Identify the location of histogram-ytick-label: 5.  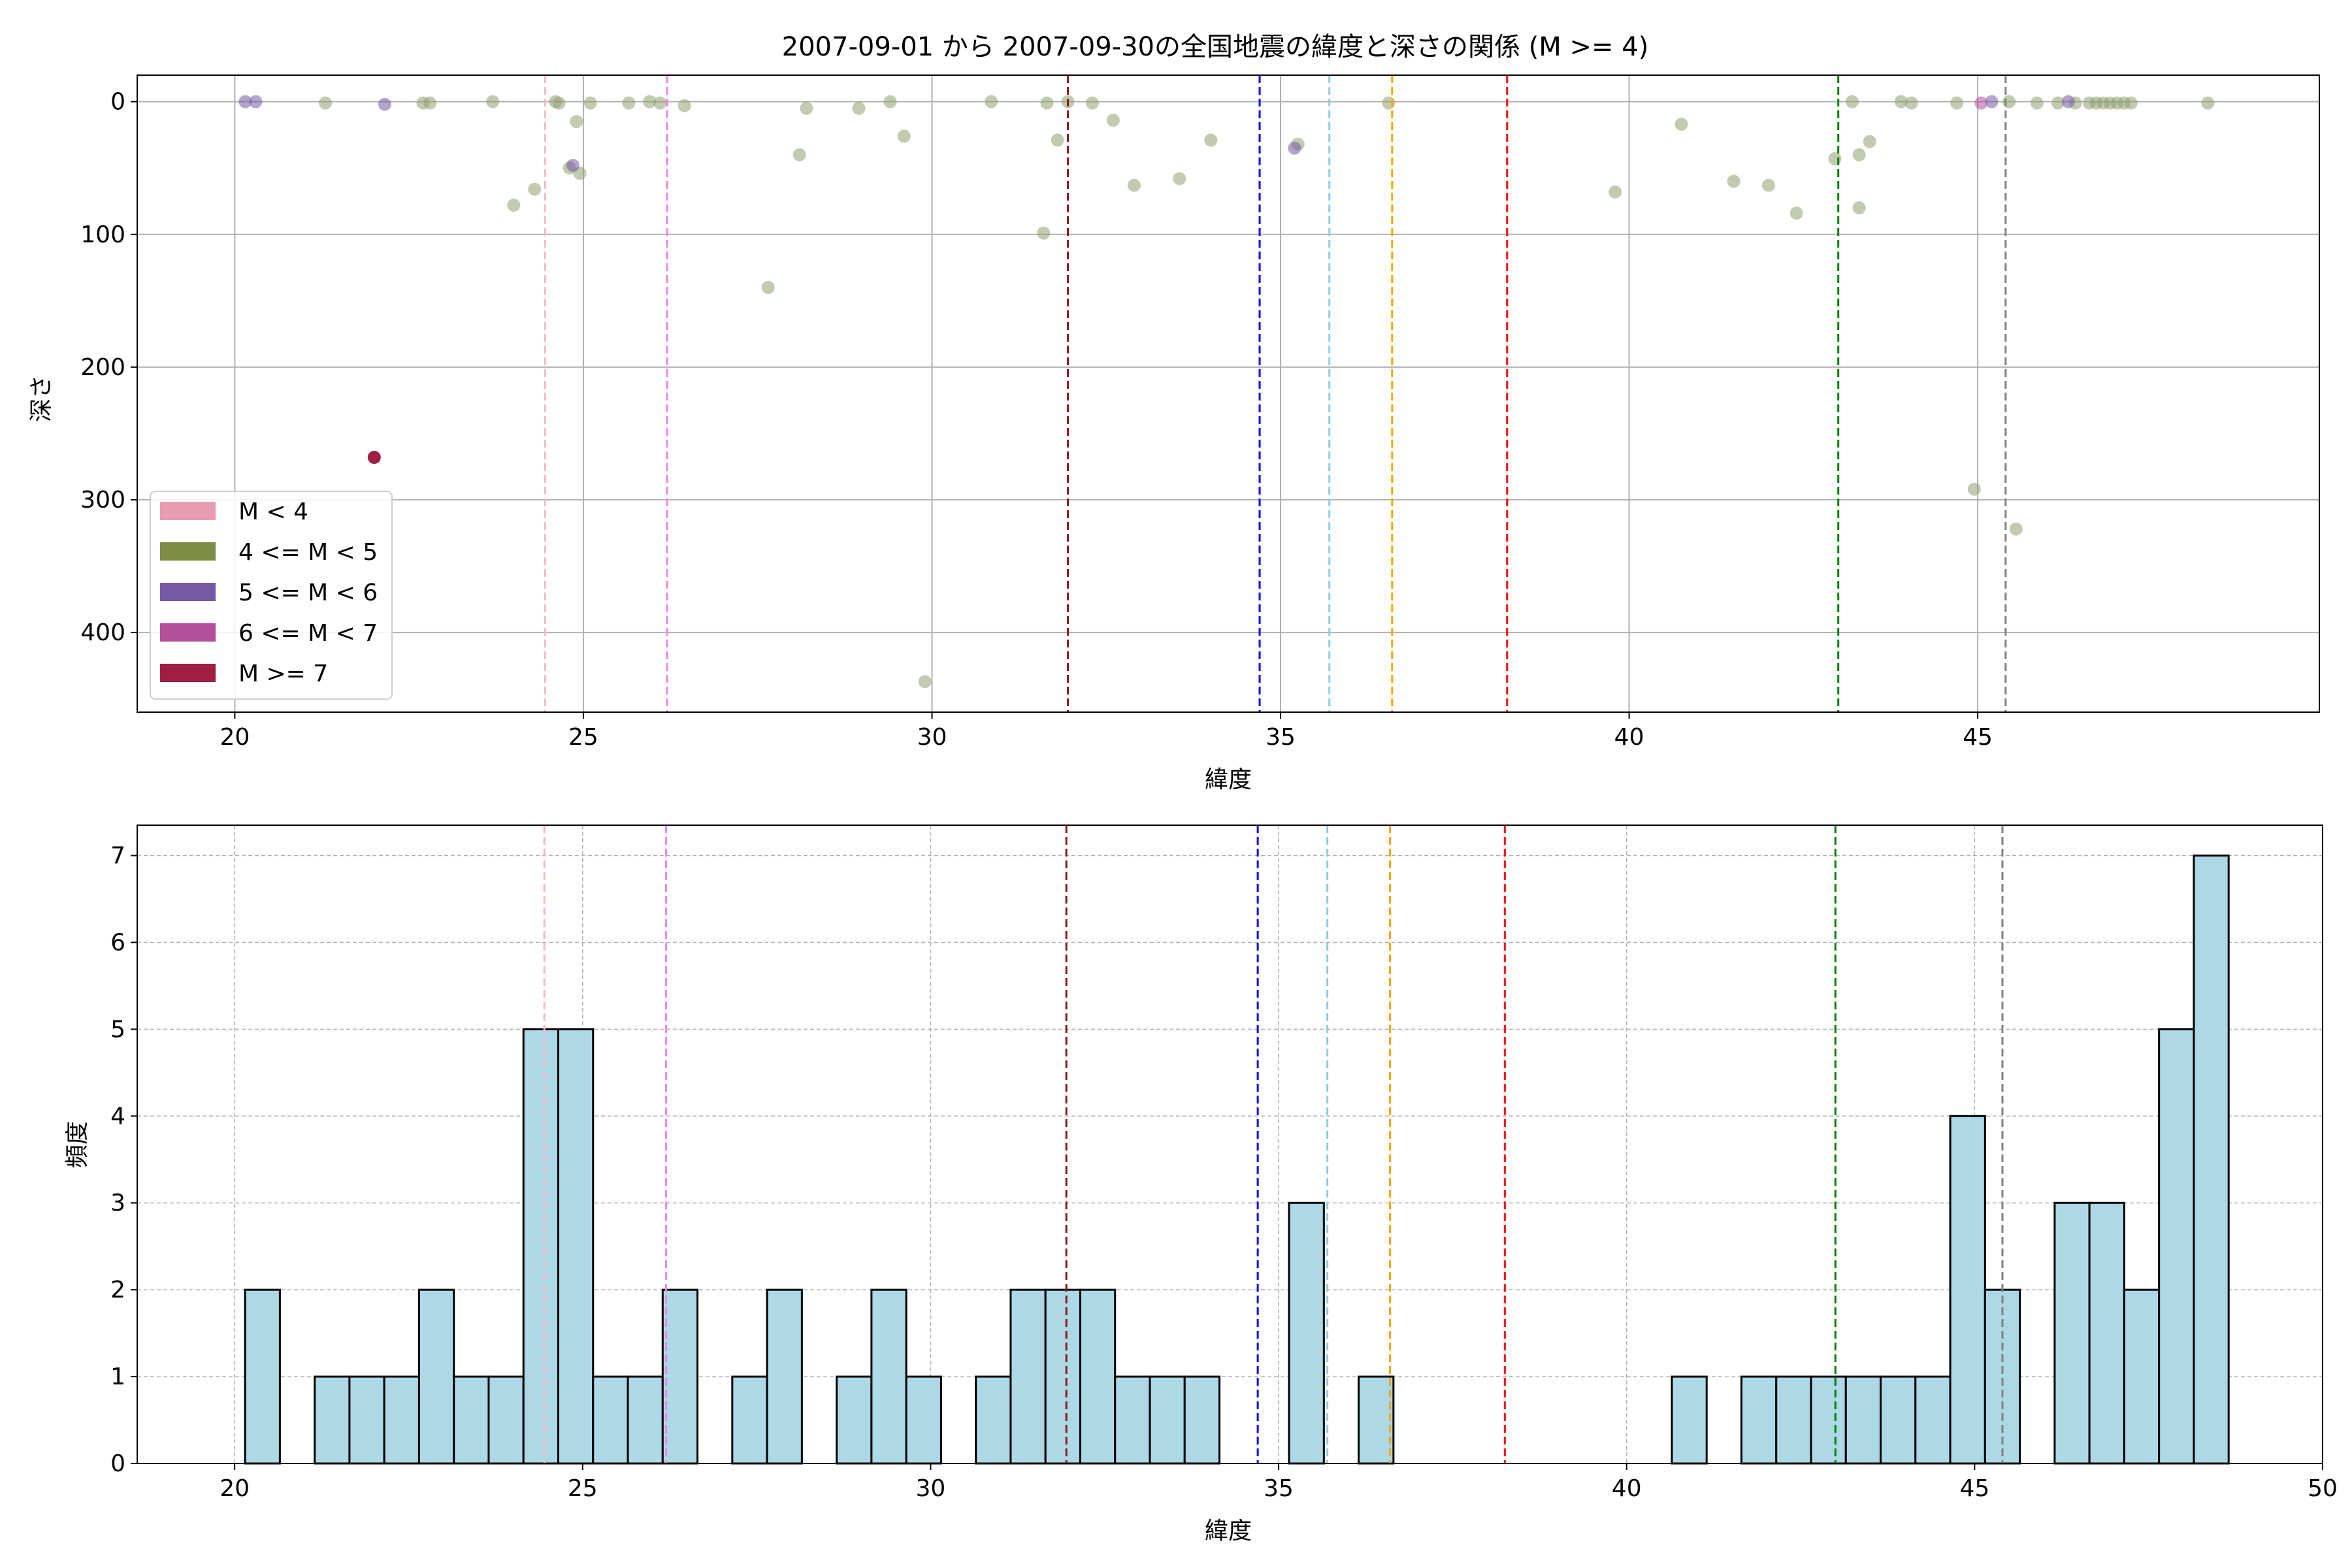
(117, 1029).